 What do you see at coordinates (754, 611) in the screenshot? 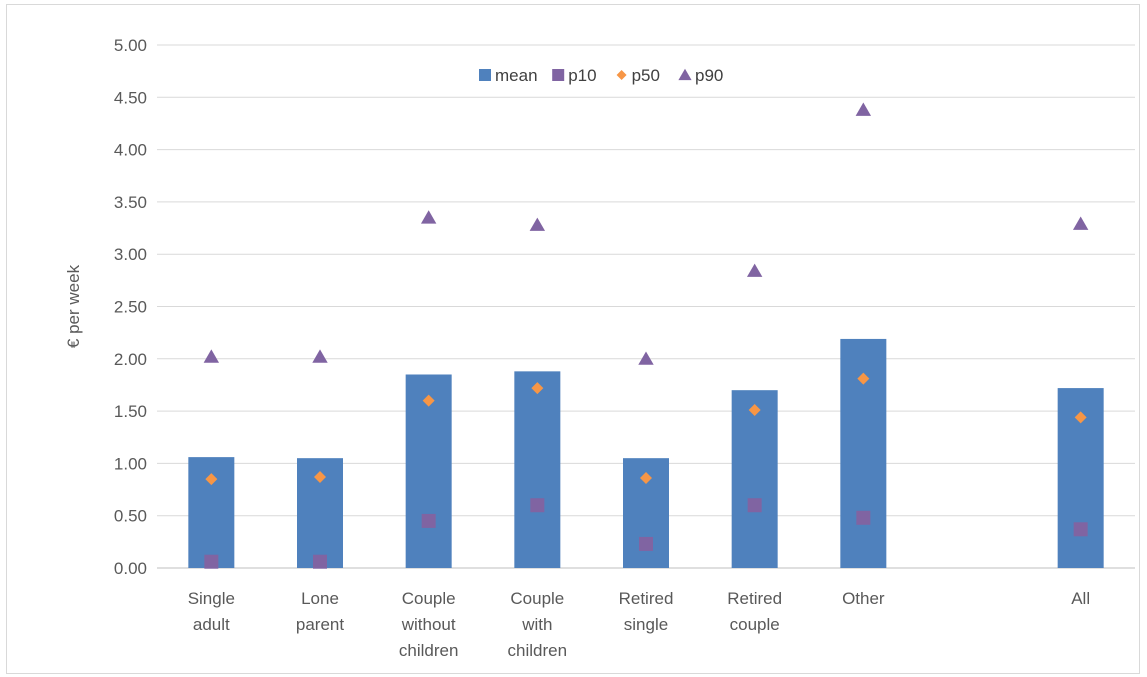
I see `x-tick-label: Retired couple` at bounding box center [754, 611].